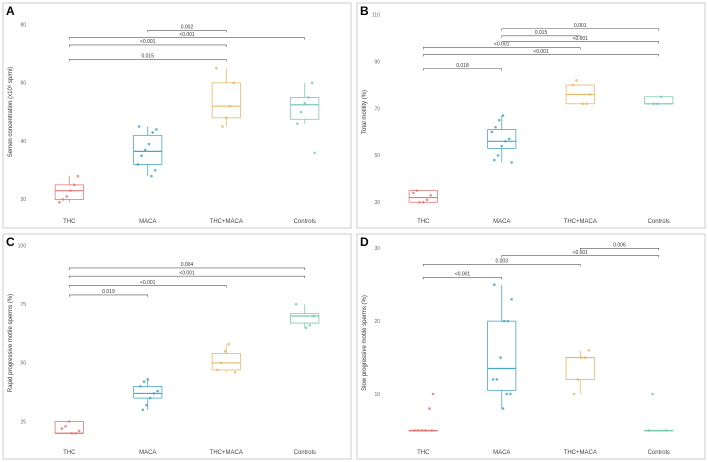 The height and width of the screenshot is (462, 708). I want to click on comparison-bracket: 0.001, so click(580, 27).